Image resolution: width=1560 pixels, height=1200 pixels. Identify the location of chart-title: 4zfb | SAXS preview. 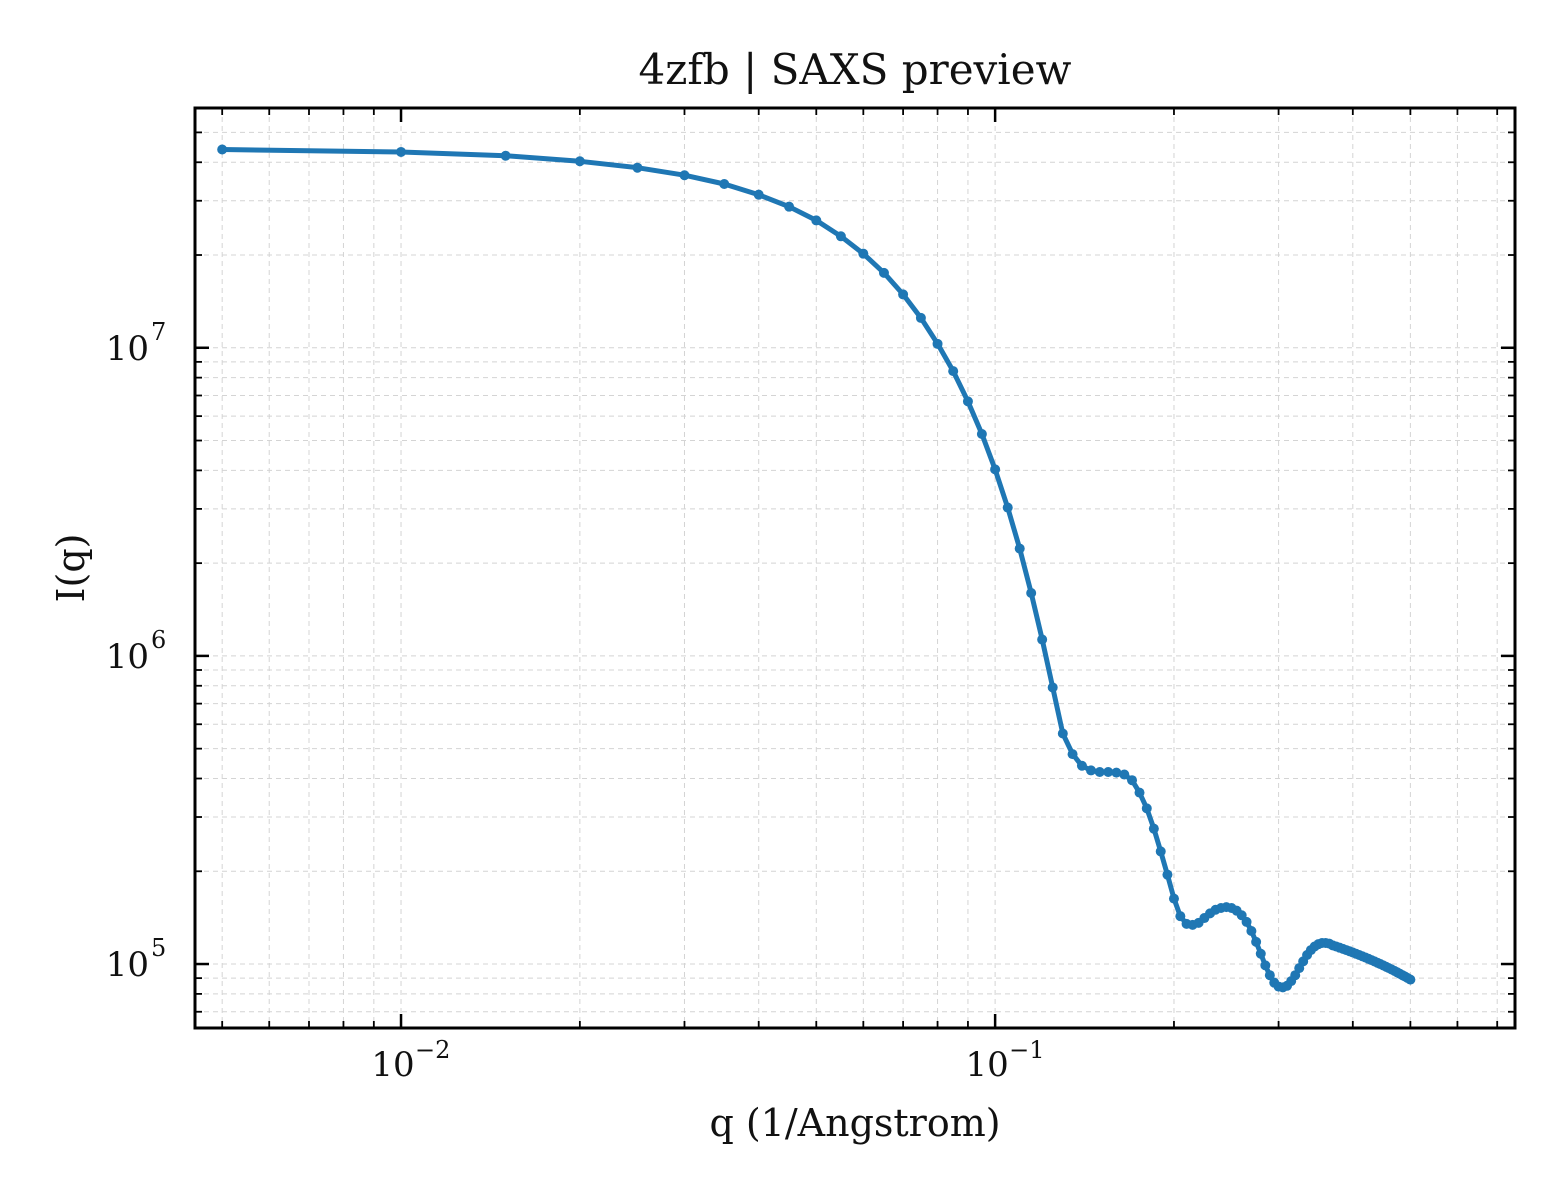
(854, 69).